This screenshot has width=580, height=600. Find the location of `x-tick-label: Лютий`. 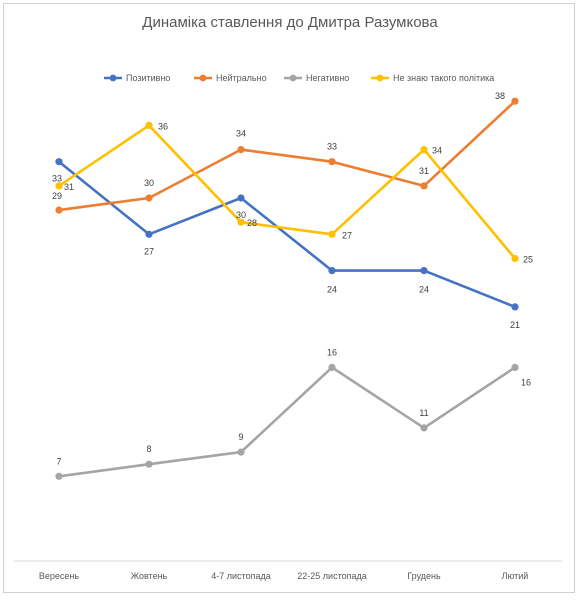

x-tick-label: Лютий is located at coordinates (515, 576).